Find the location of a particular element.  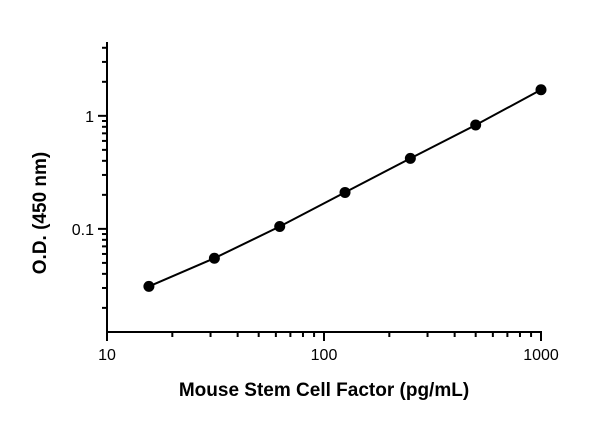

y-ticks: 0.11 is located at coordinates (89, 177).